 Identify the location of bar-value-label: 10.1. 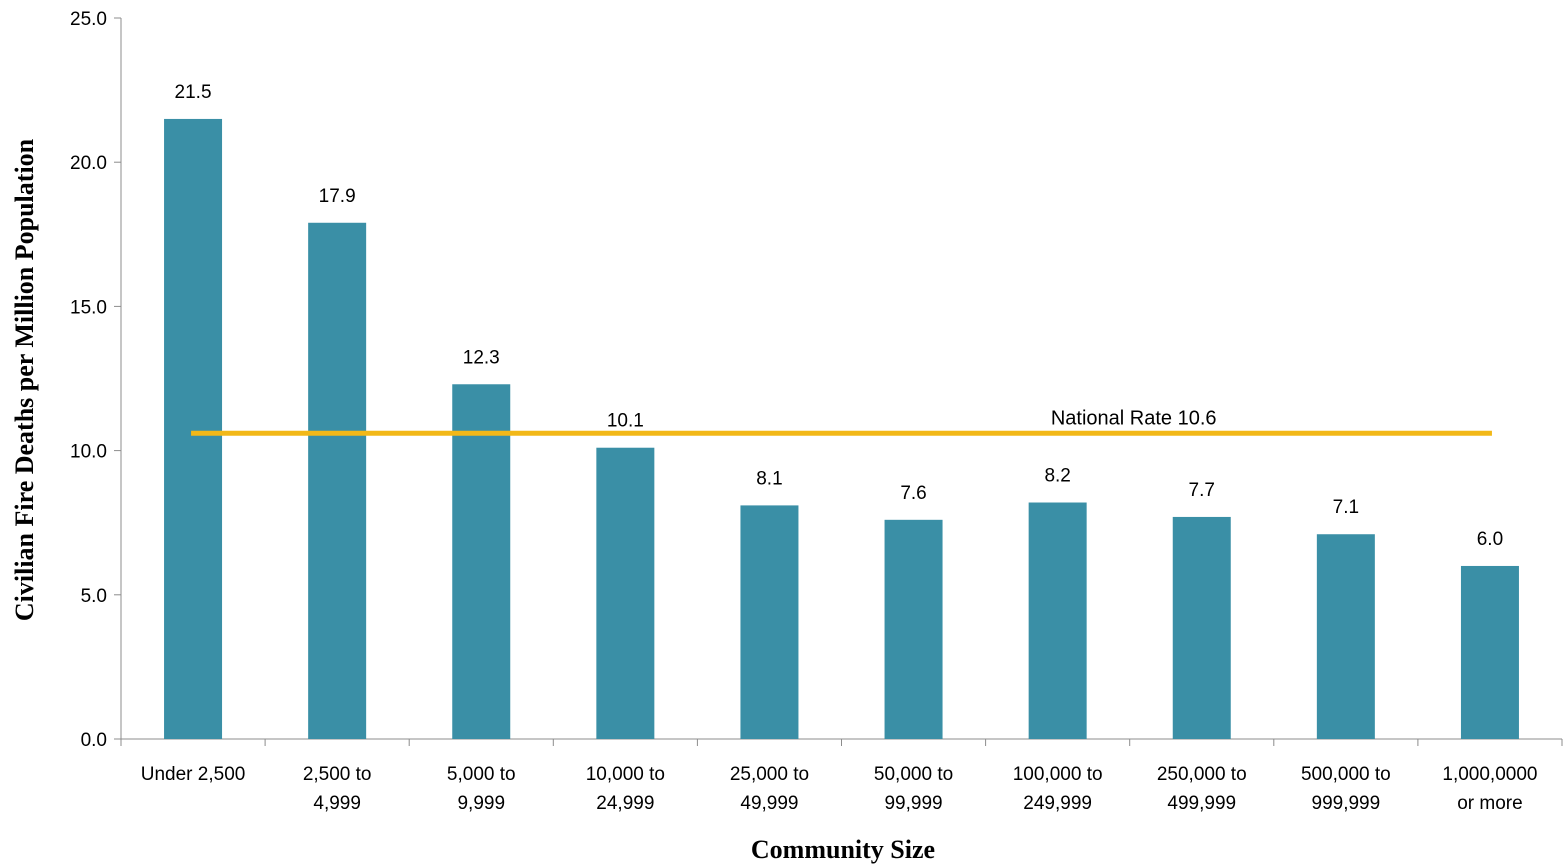
(625, 421).